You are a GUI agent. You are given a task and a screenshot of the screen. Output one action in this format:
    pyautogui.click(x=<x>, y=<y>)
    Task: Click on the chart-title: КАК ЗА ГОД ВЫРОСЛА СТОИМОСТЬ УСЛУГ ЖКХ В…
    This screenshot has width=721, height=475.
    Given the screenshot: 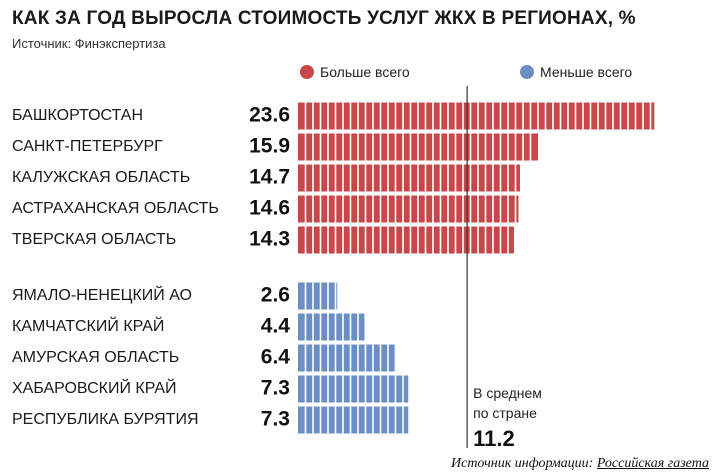 What is the action you would take?
    pyautogui.click(x=324, y=18)
    